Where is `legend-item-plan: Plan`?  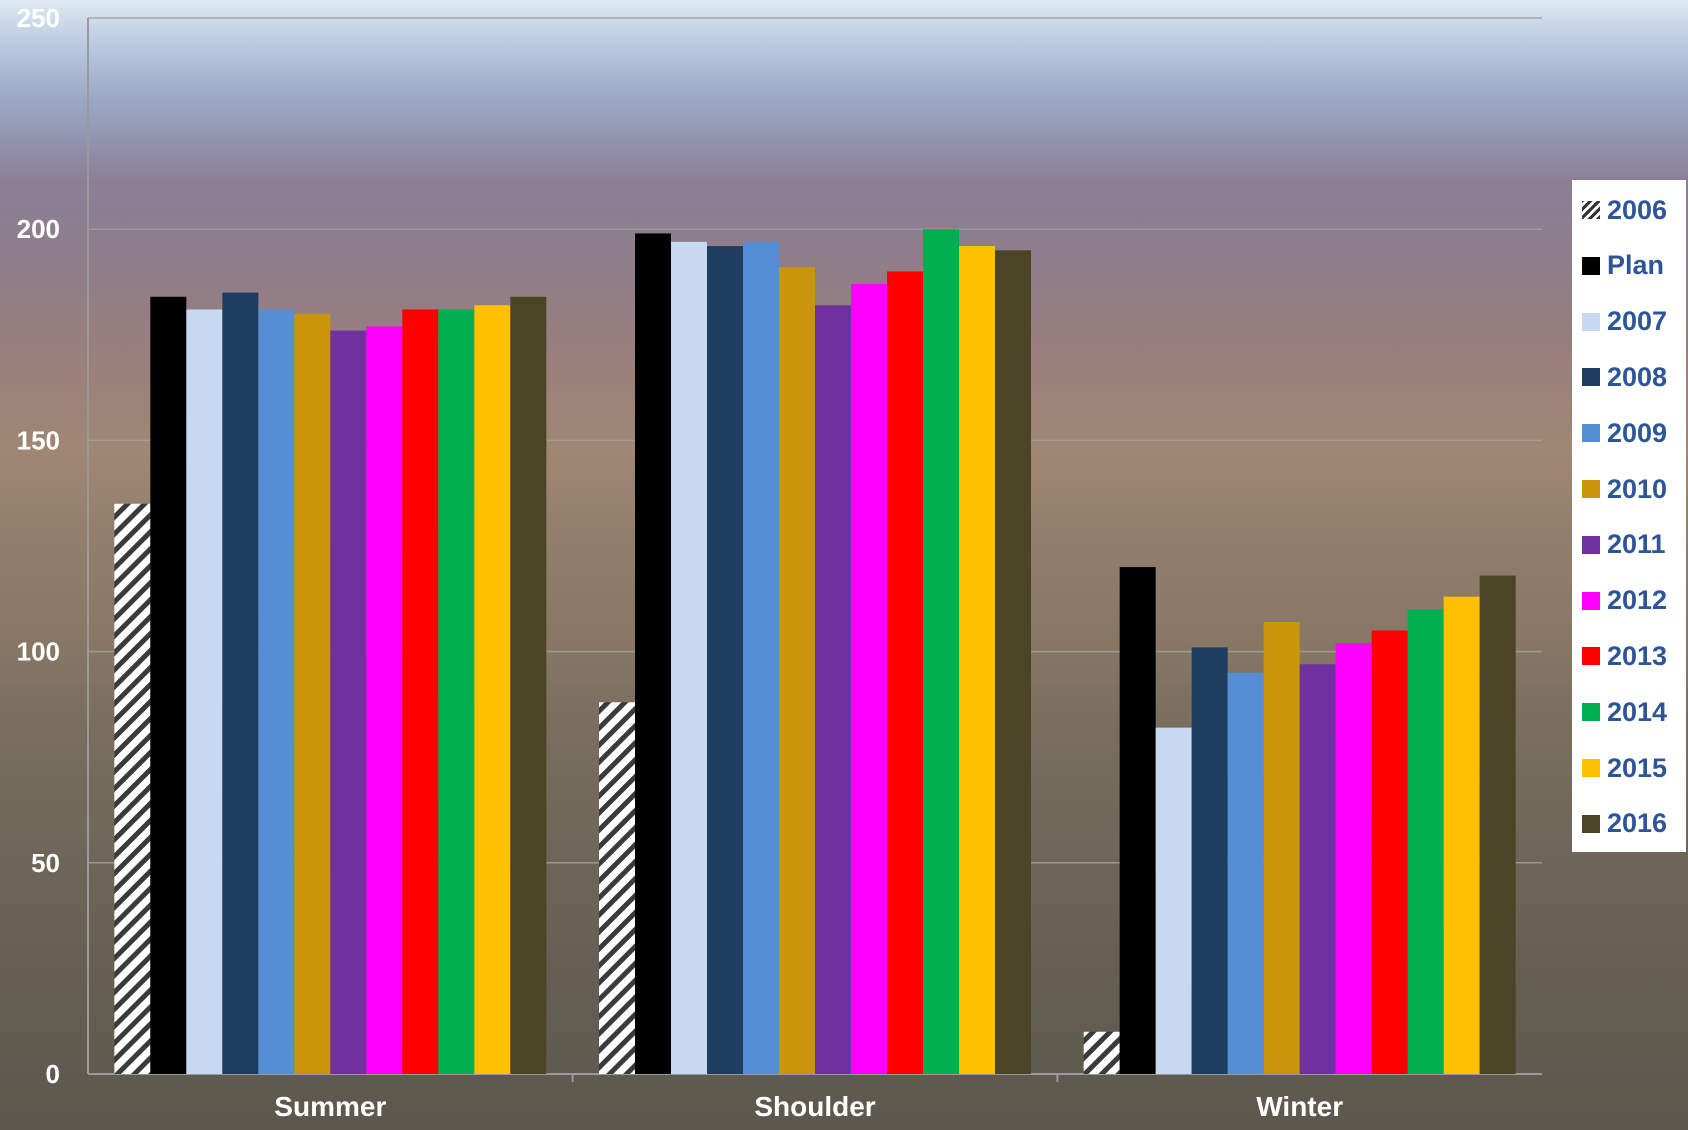
legend-item-plan: Plan is located at coordinates (1623, 266).